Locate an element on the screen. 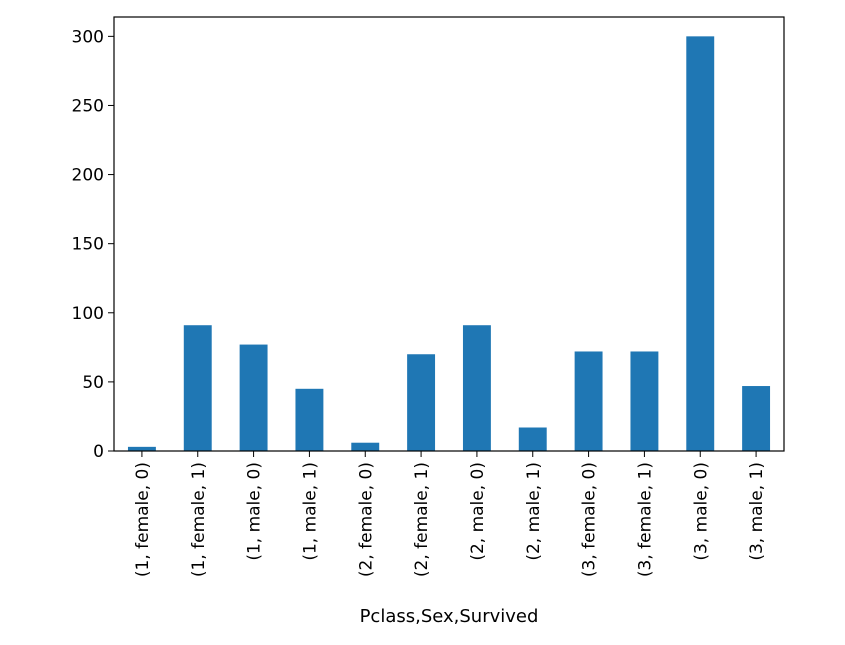  x-tick-label: (2, male, 1) is located at coordinates (534, 511).